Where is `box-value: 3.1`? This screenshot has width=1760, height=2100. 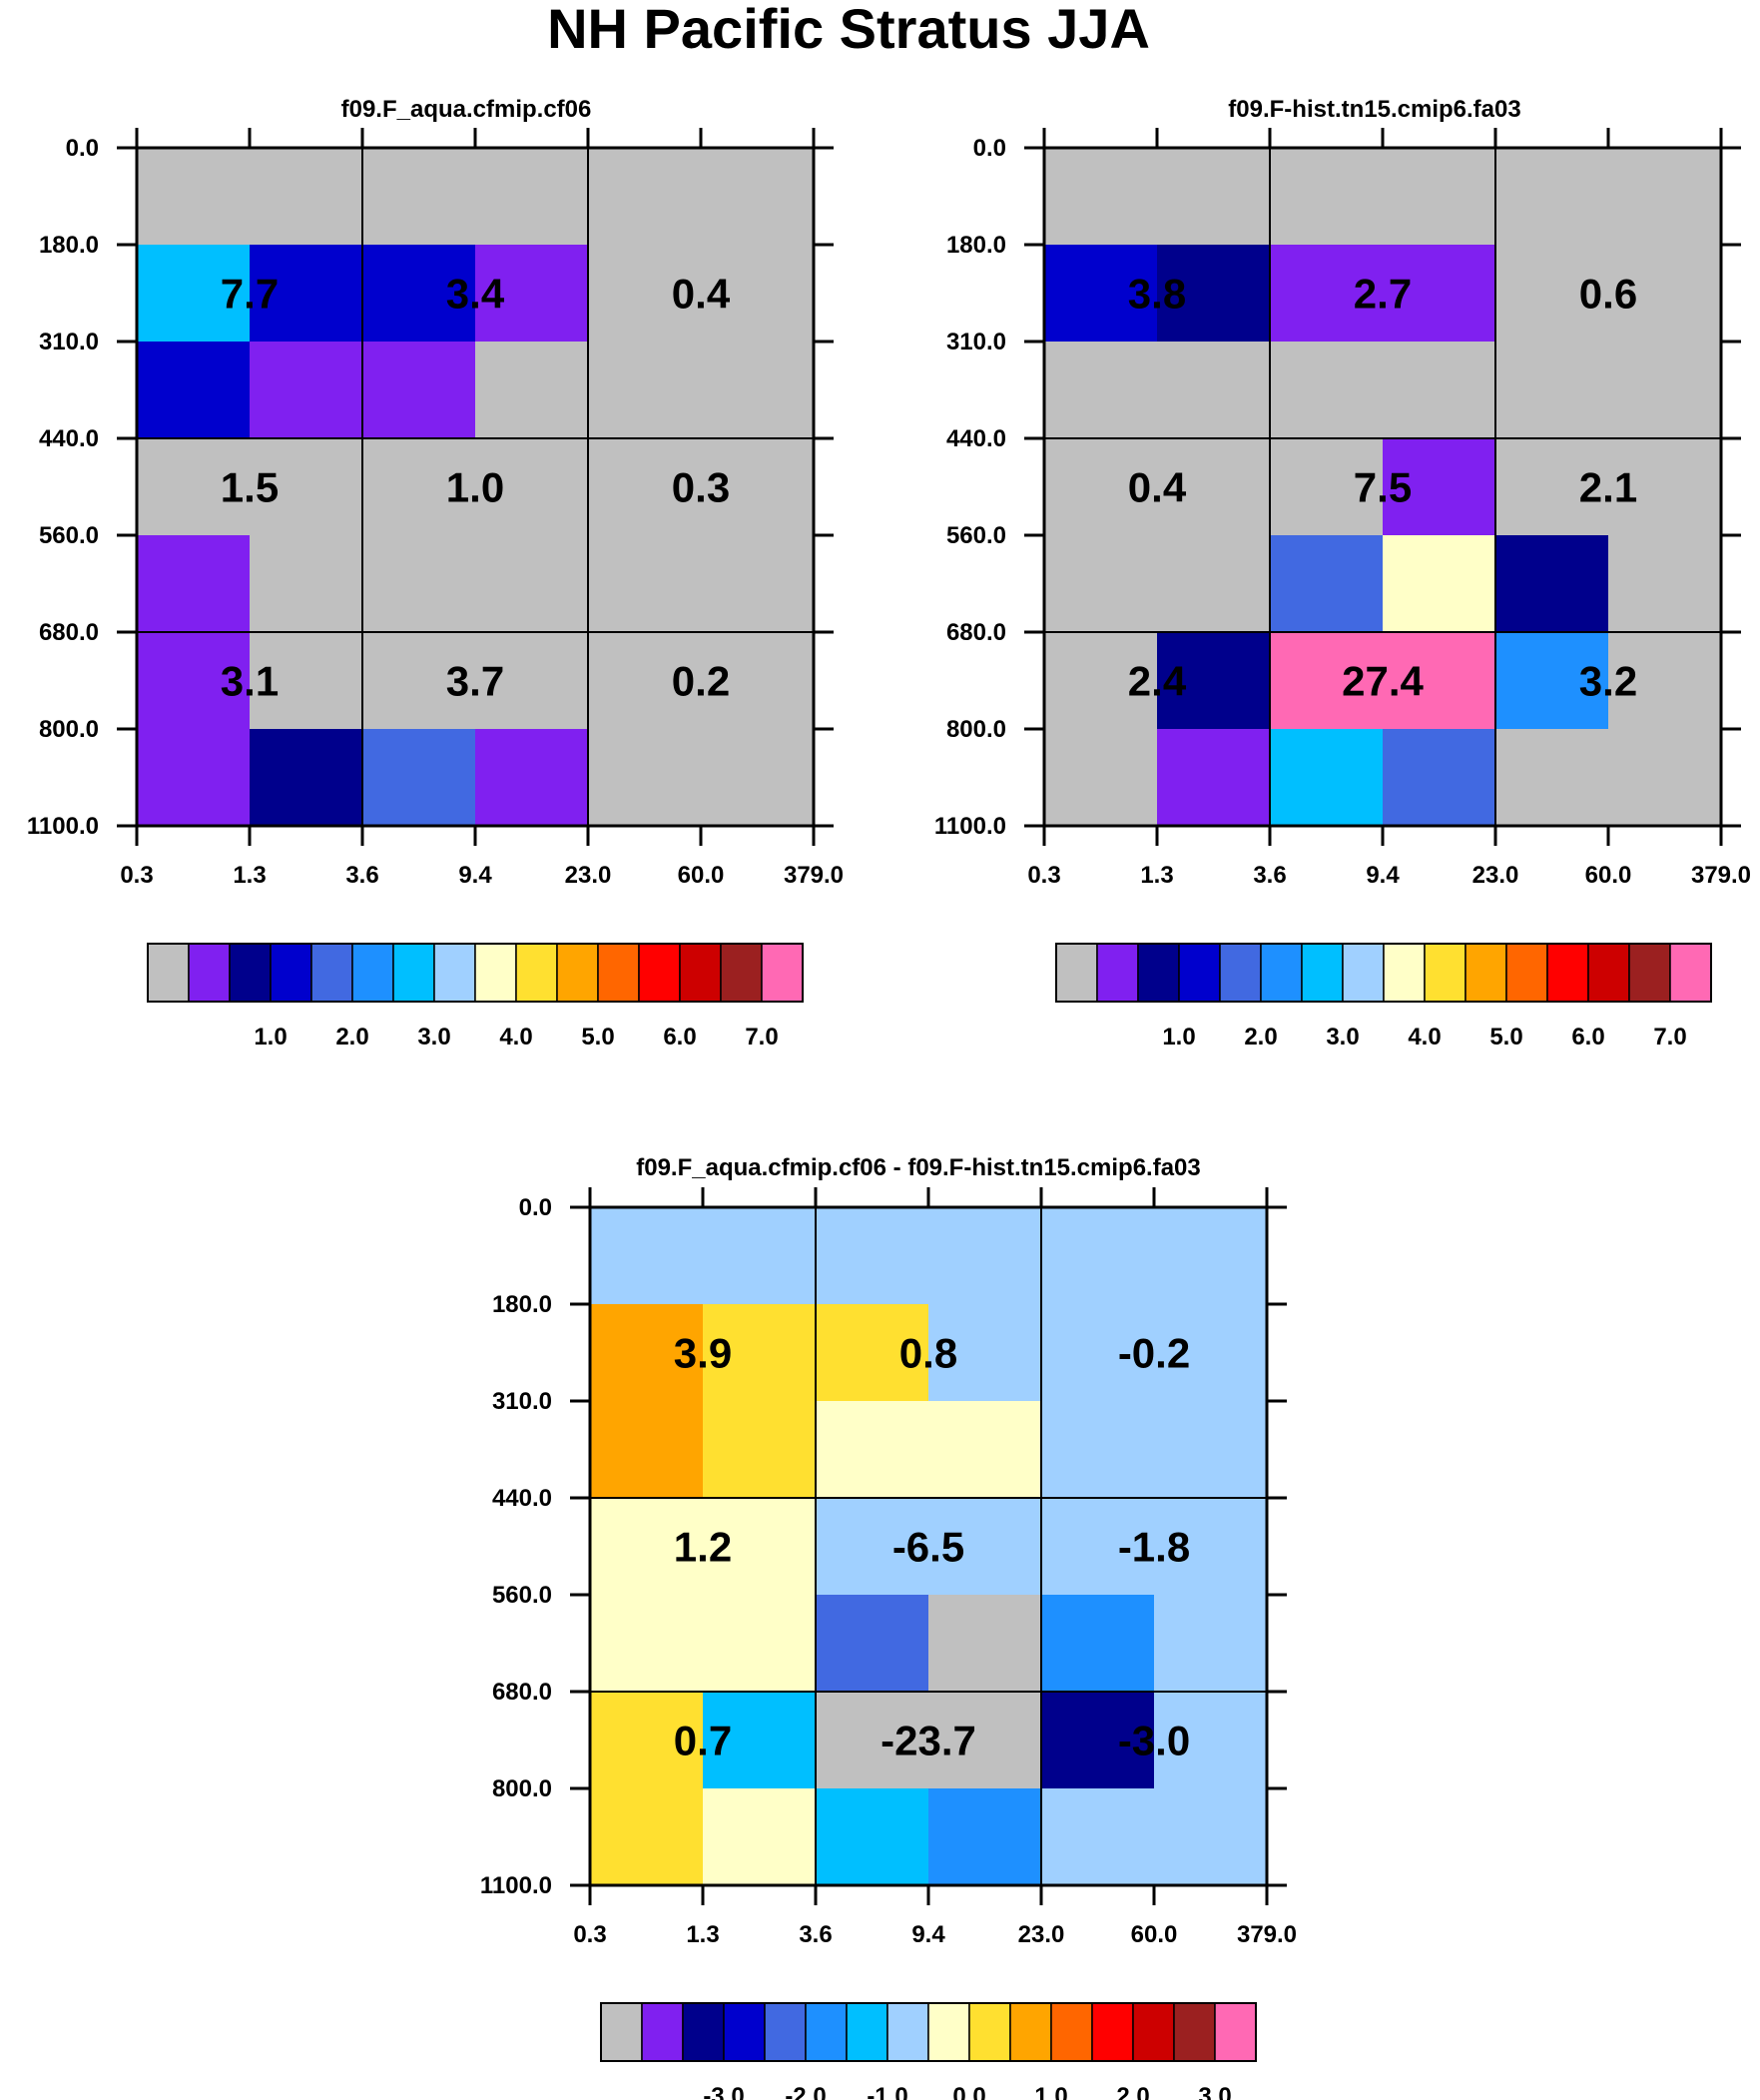
box-value: 3.1 is located at coordinates (250, 681).